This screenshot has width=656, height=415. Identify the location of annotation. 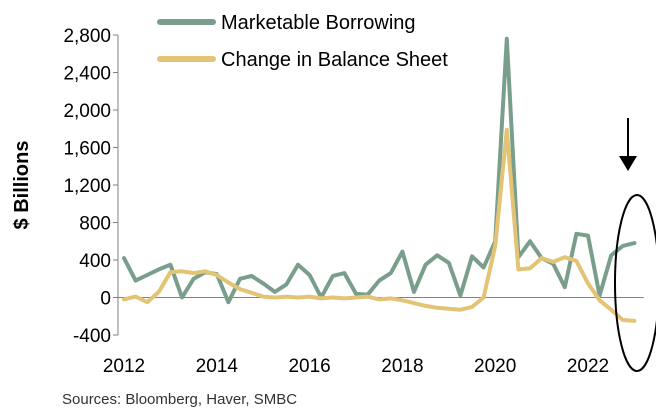
(635, 245).